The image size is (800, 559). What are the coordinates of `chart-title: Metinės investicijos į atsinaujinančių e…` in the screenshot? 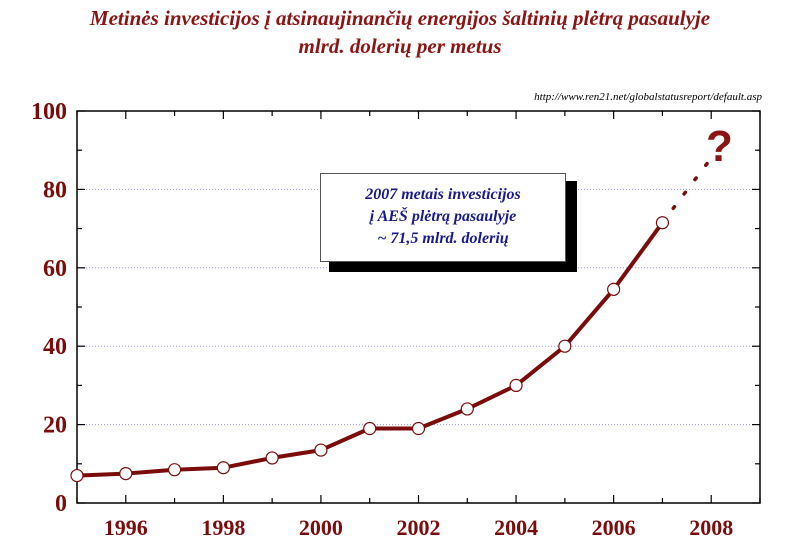 It's located at (400, 18).